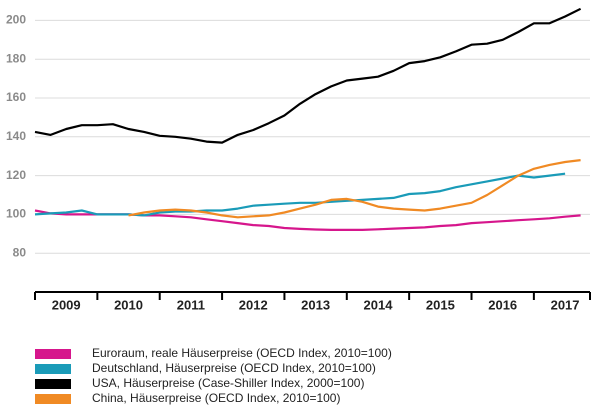  I want to click on x-tick-label: 2010, so click(128, 304).